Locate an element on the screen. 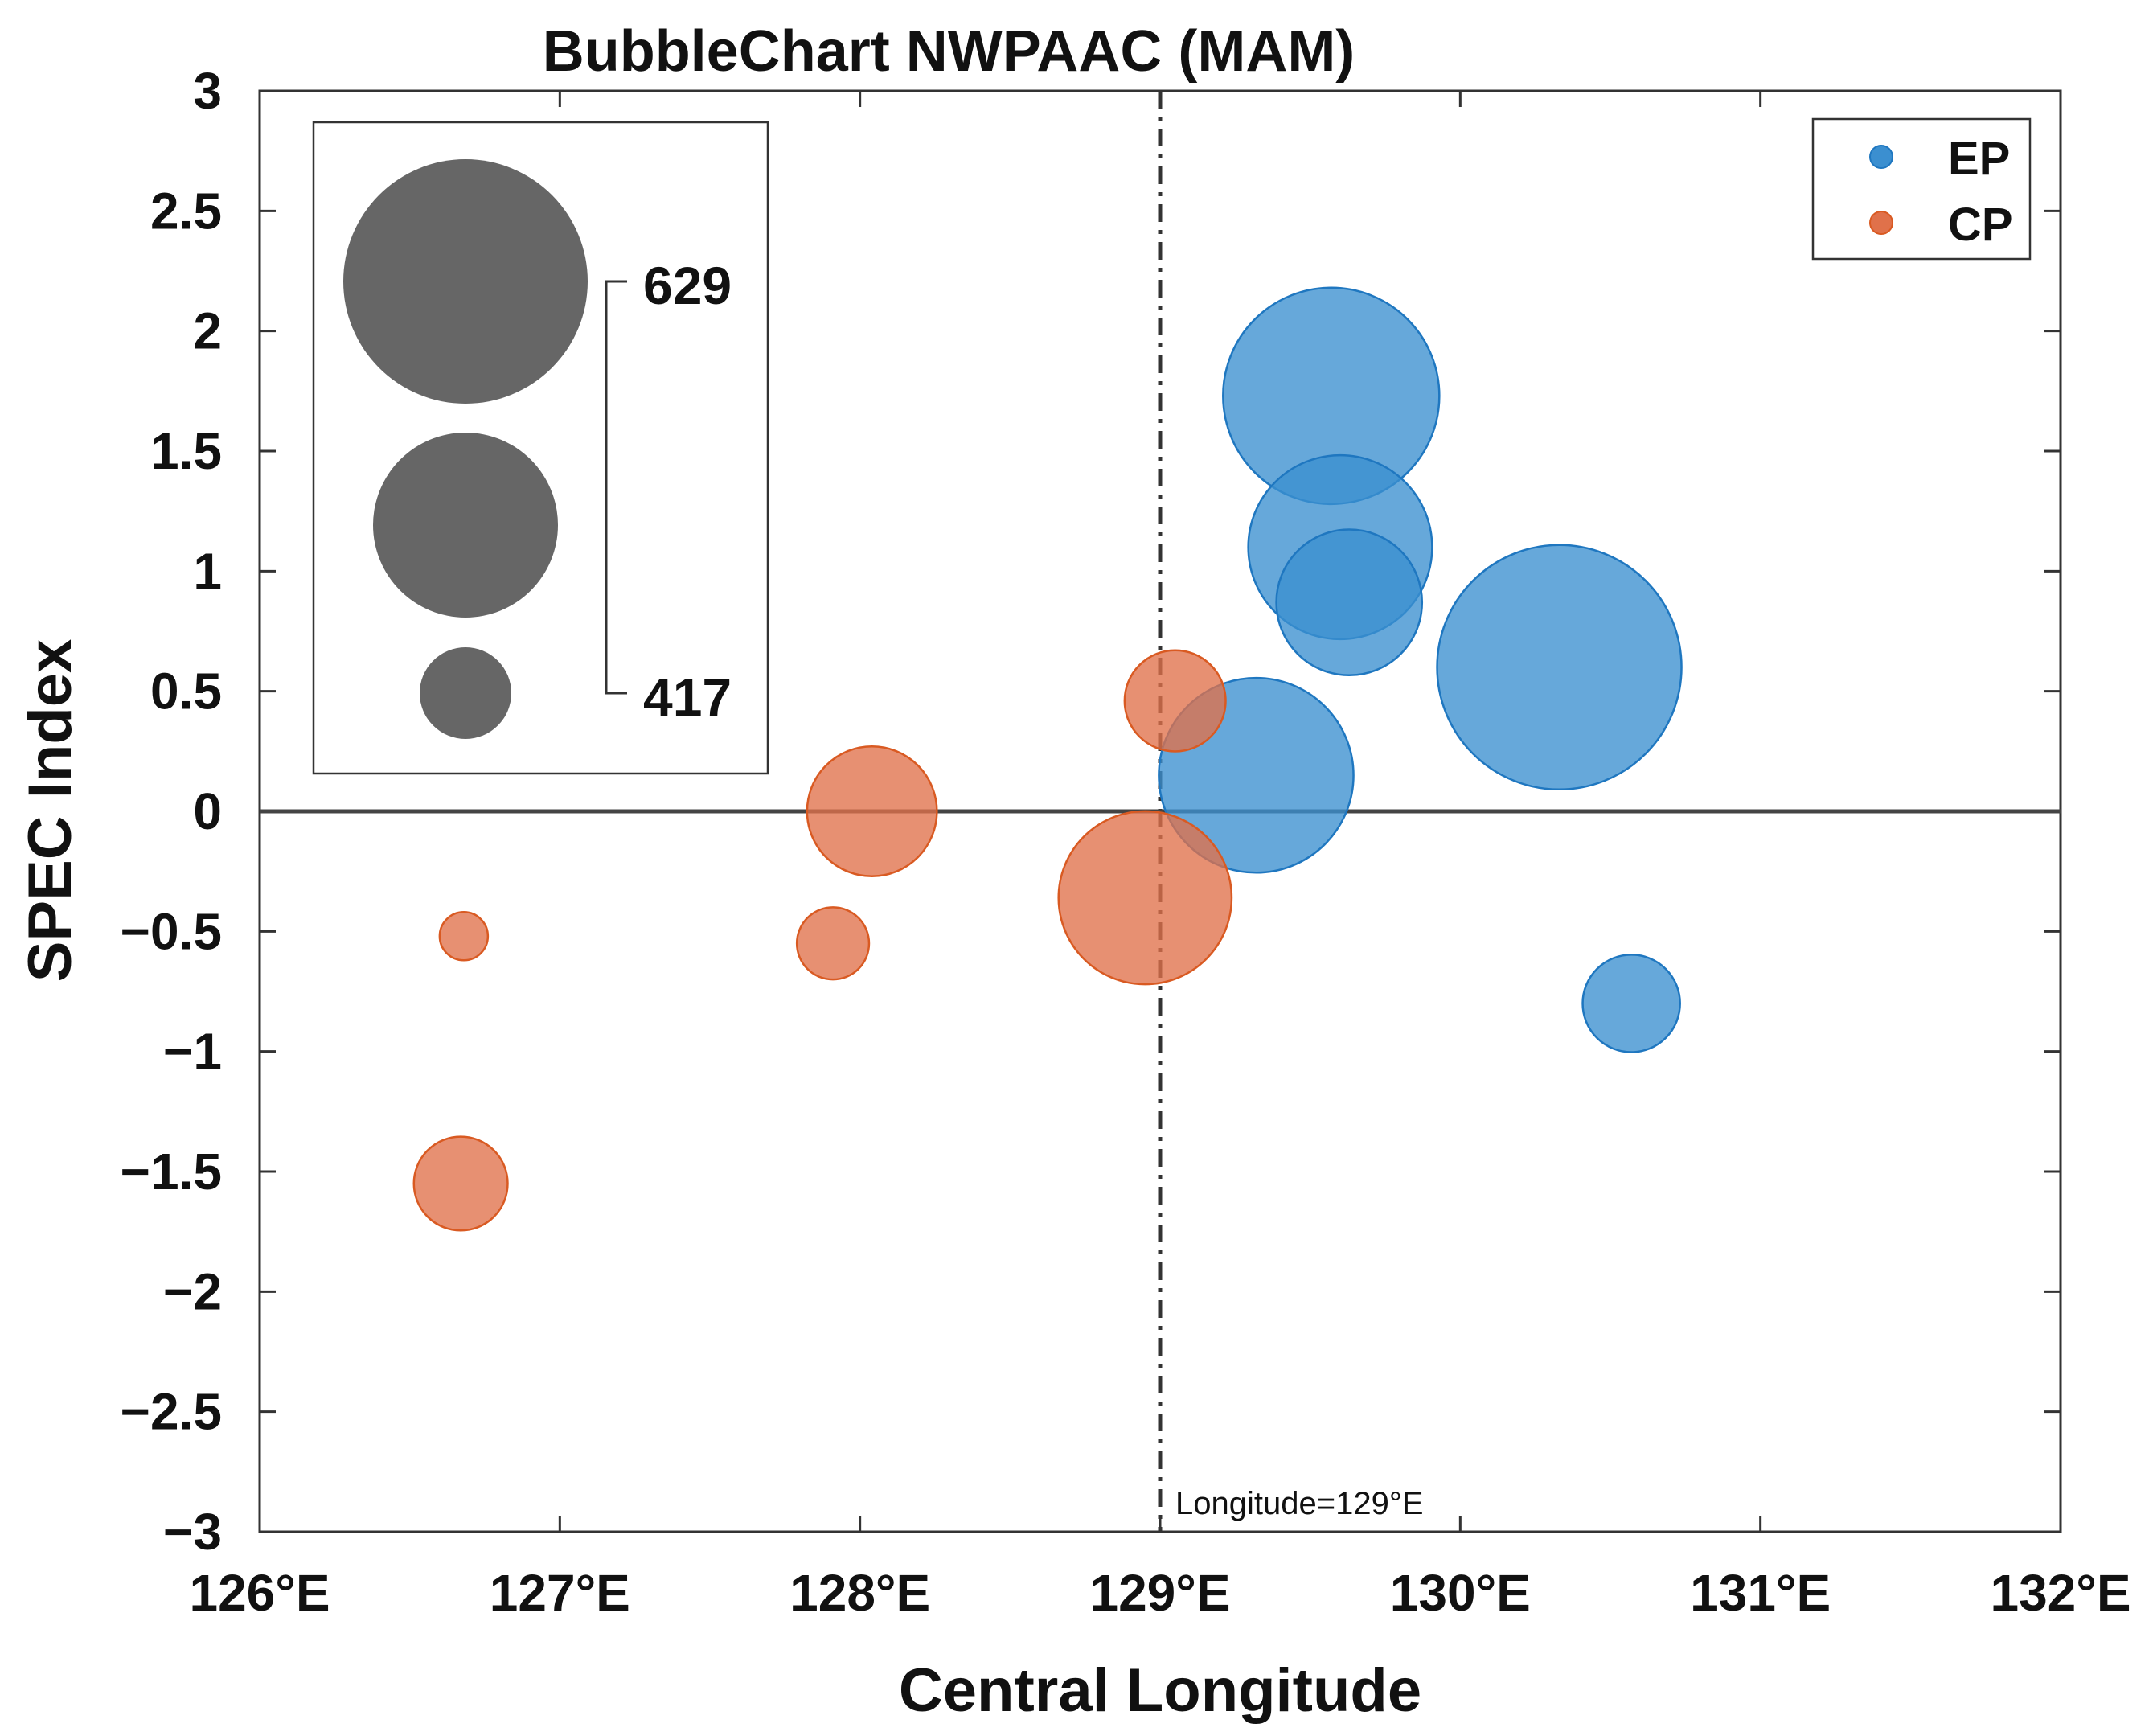 This screenshot has width=2153, height=1736. y-axis-title: SPEC Index is located at coordinates (50, 811).